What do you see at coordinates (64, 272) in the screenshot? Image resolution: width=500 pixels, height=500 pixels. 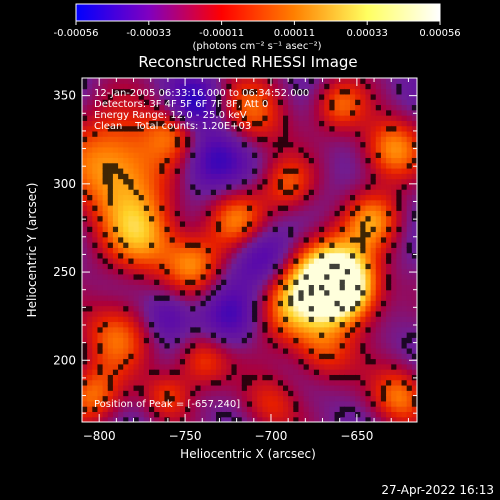 I see `y-tick-label: 250` at bounding box center [64, 272].